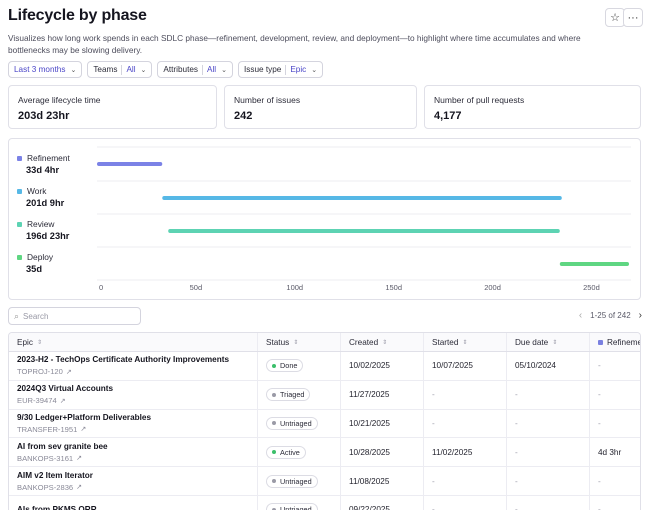 This screenshot has height=510, width=650. I want to click on created-cell: 09/22/2025, so click(382, 502).